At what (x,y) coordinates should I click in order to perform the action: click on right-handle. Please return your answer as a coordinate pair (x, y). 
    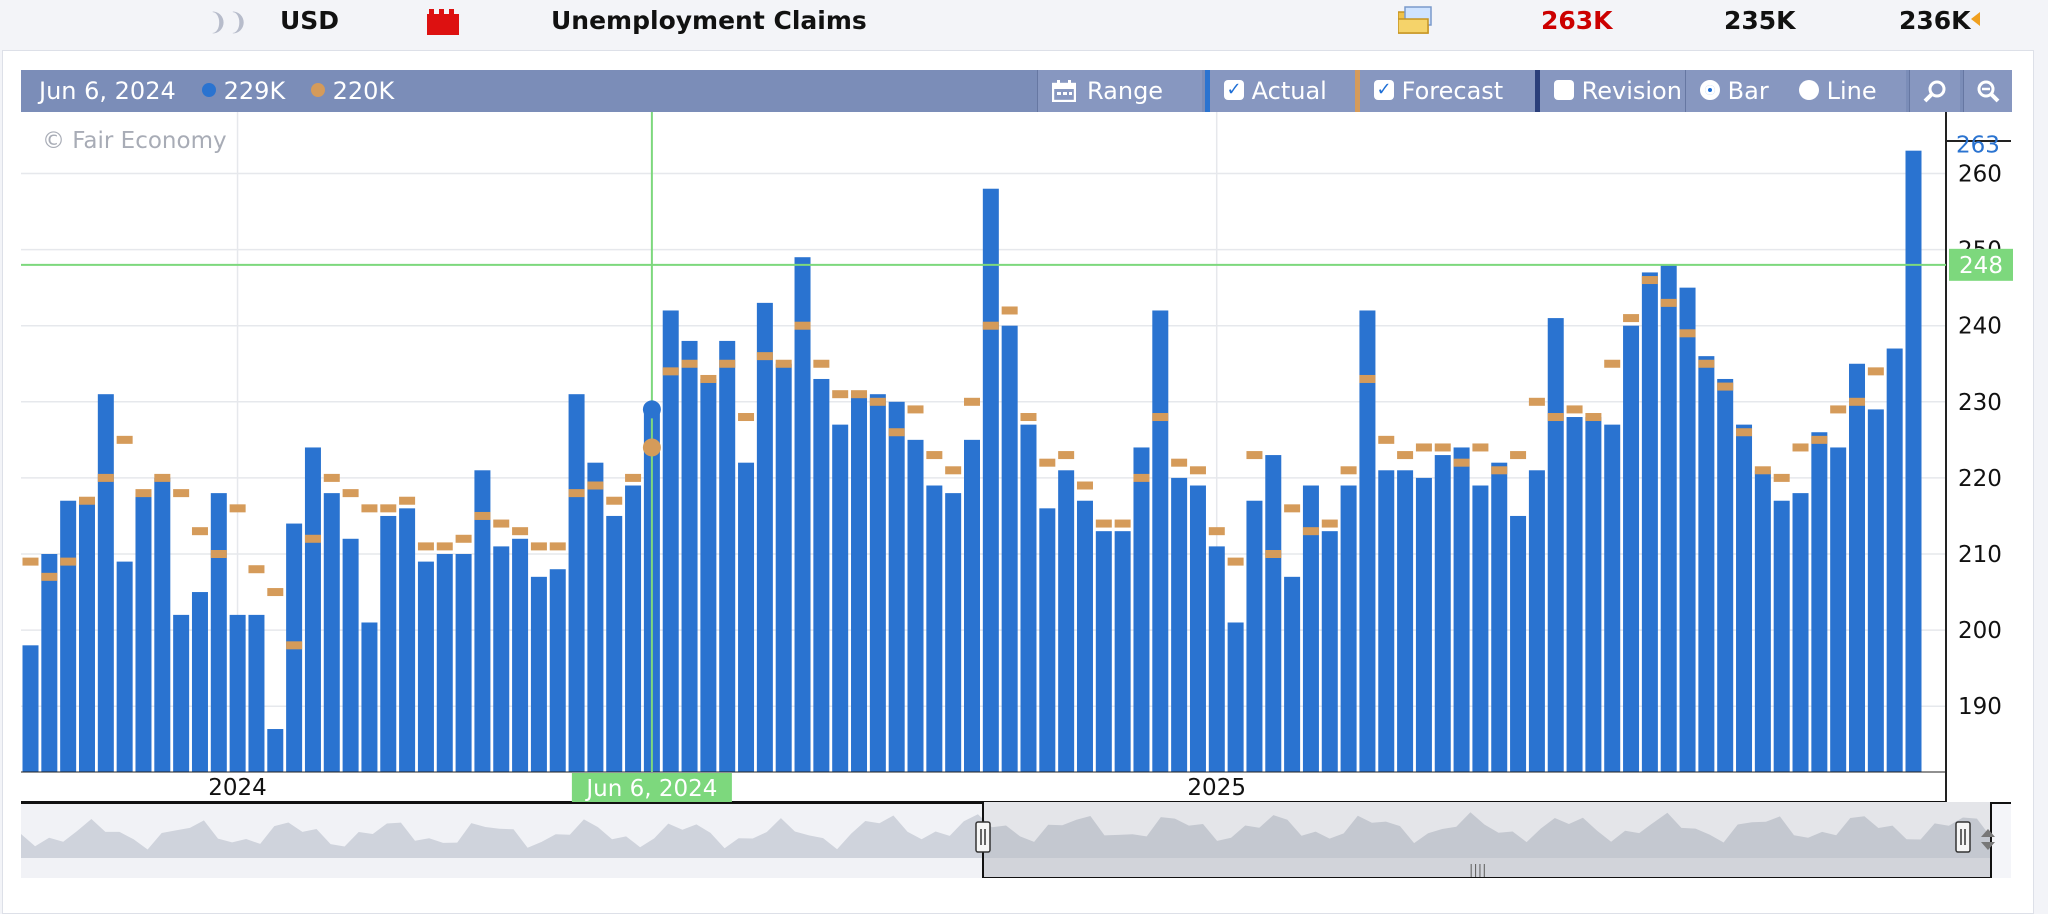
    Looking at the image, I should click on (1963, 837).